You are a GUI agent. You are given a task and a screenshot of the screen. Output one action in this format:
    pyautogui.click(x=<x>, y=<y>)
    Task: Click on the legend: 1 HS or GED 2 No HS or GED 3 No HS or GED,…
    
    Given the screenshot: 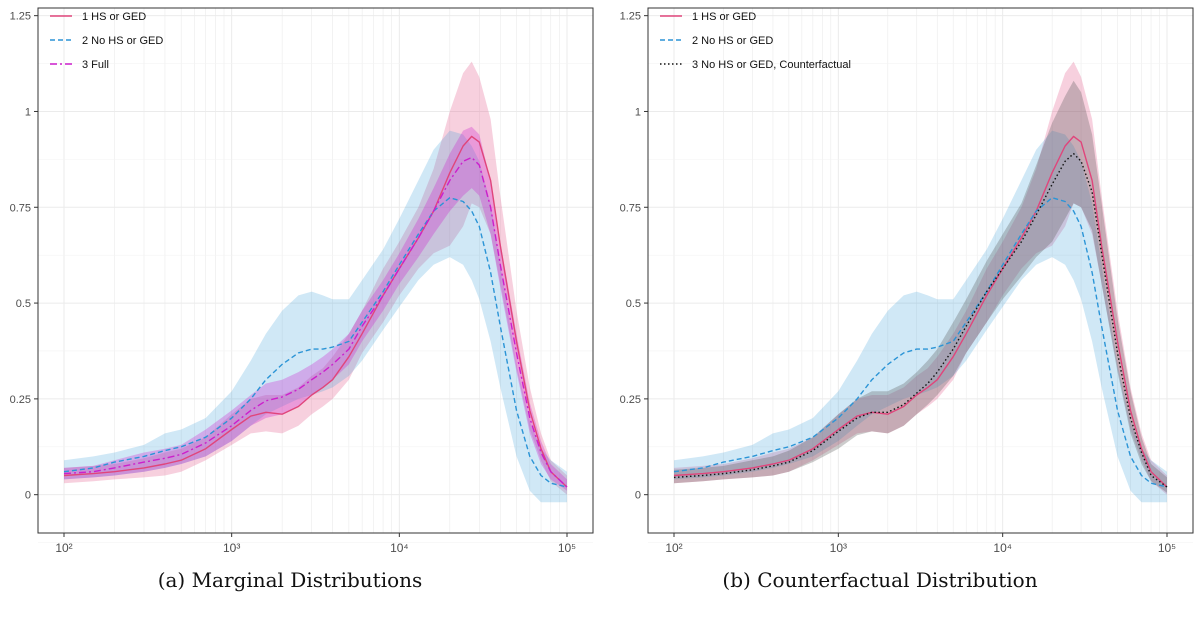 What is the action you would take?
    pyautogui.click(x=755, y=41)
    